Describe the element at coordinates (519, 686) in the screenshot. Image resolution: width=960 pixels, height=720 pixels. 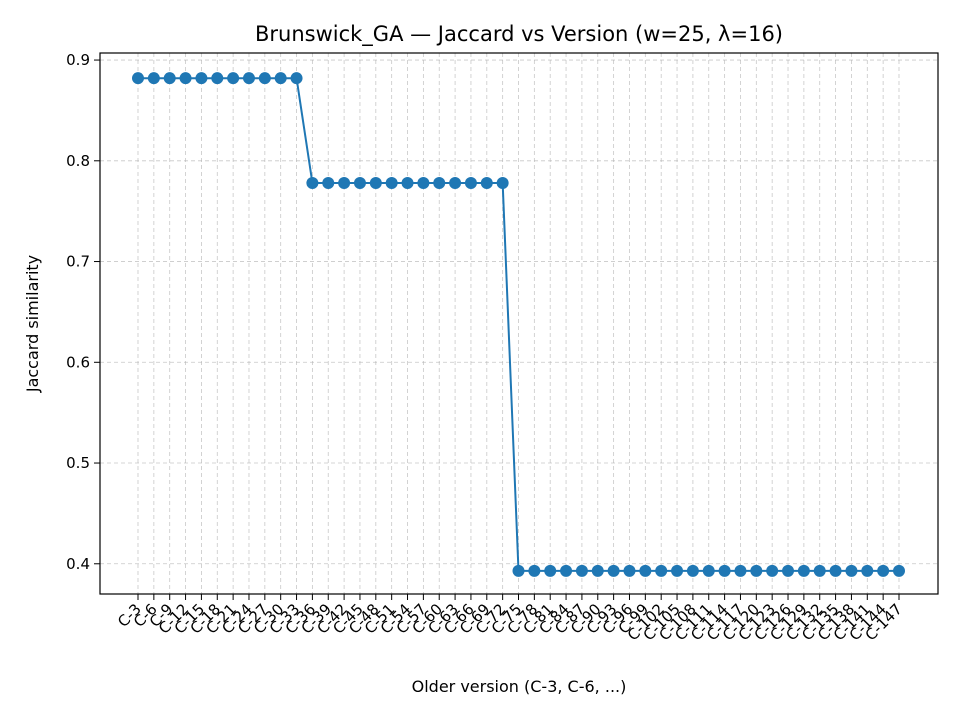
I see `x-axis-label: Older version (C-3, C-6, ...)` at that location.